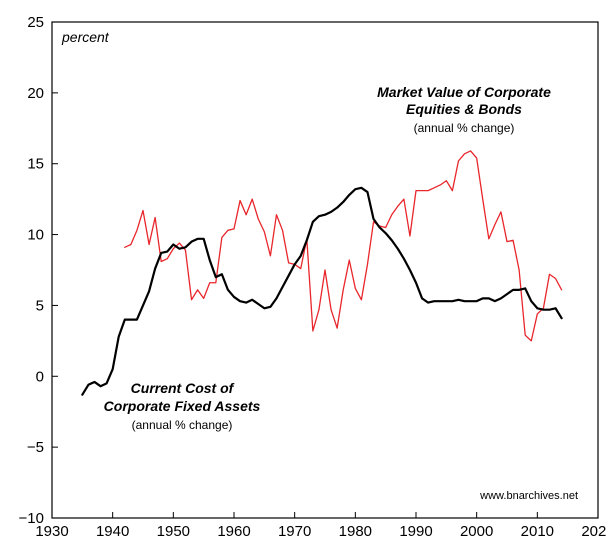 This screenshot has height=558, width=606. What do you see at coordinates (415, 531) in the screenshot?
I see `x-tick-label: 1990` at bounding box center [415, 531].